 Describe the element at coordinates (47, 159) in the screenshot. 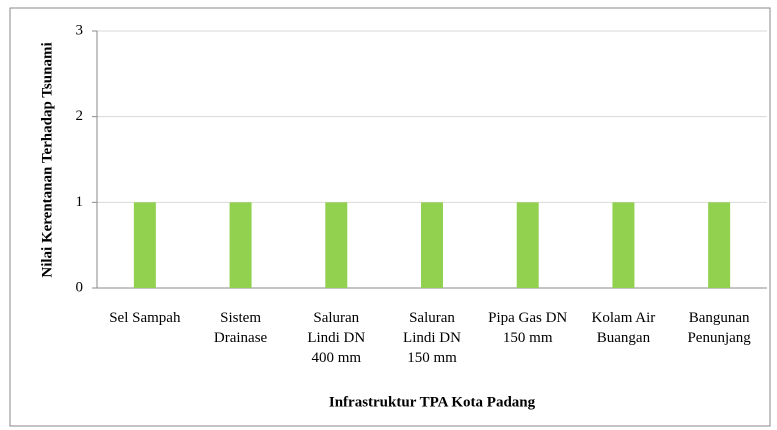

I see `y-axis-title: Nilai Kerentanan Terhadap Tsunami` at that location.